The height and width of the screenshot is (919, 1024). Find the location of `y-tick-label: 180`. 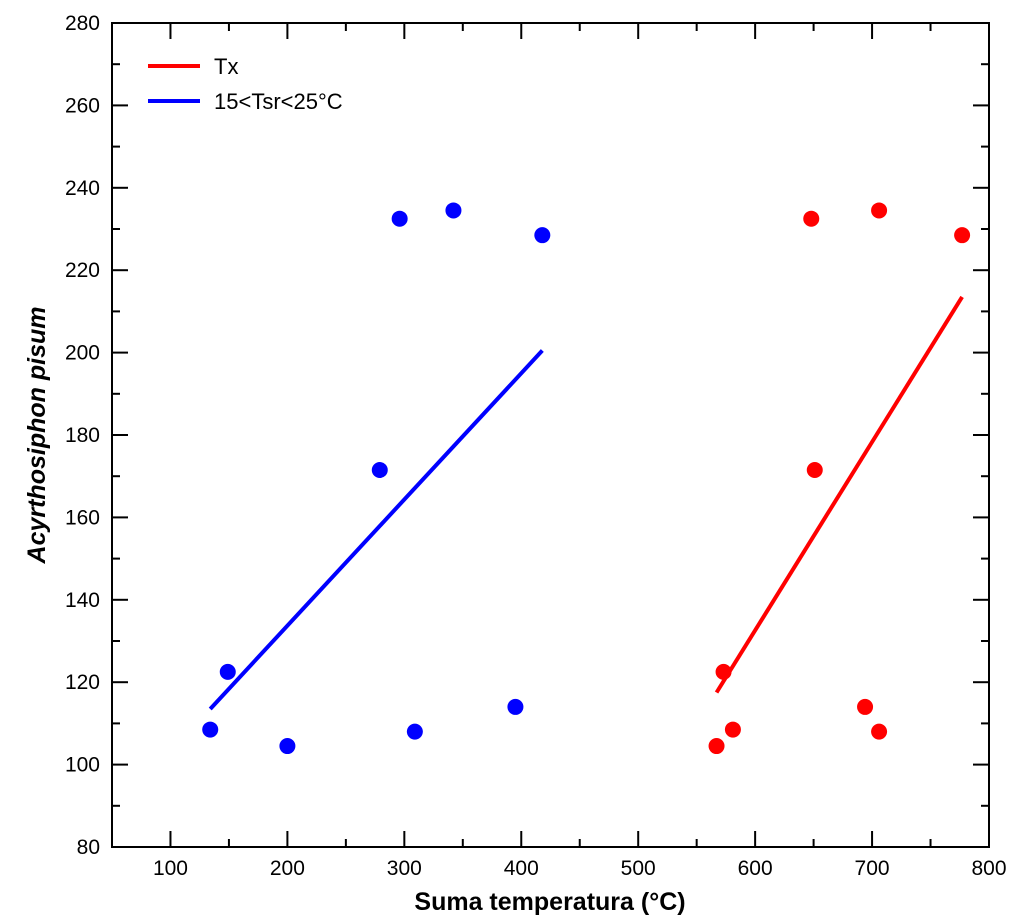

y-tick-label: 180 is located at coordinates (82, 435).